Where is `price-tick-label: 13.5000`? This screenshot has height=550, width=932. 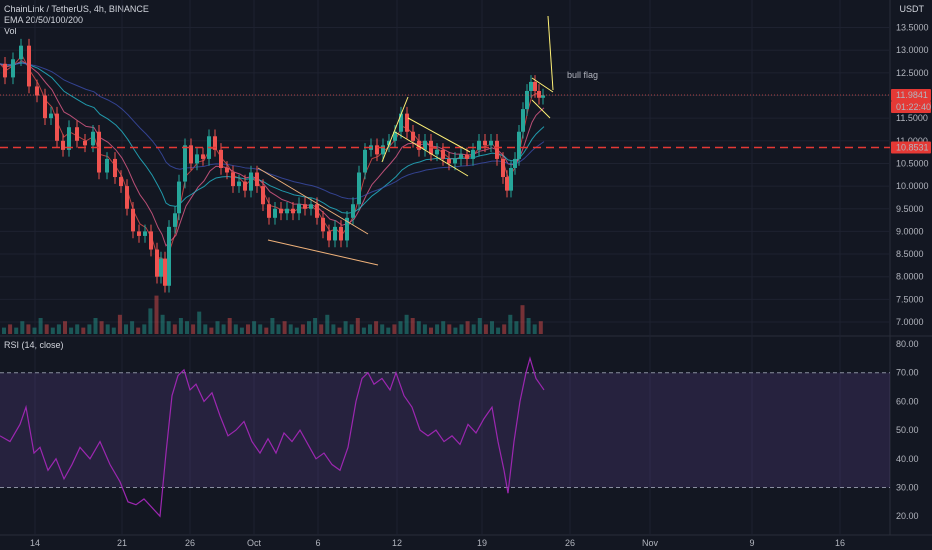 price-tick-label: 13.5000 is located at coordinates (912, 28).